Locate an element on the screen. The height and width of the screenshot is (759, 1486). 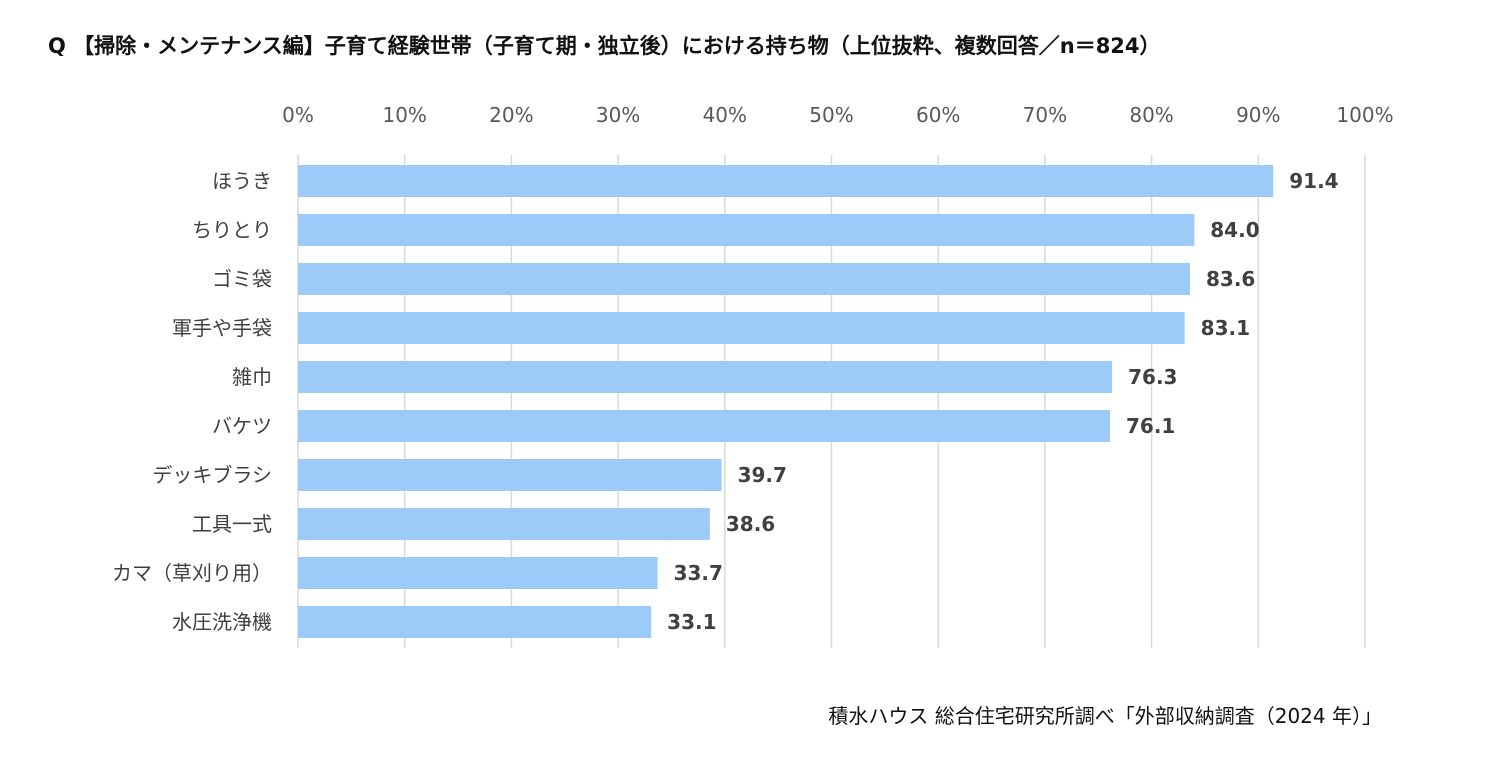
x-axis-ticks: 0% 10% 20% 30% 40% 50% 60% 70% 80% 90% 100% is located at coordinates (837, 115).